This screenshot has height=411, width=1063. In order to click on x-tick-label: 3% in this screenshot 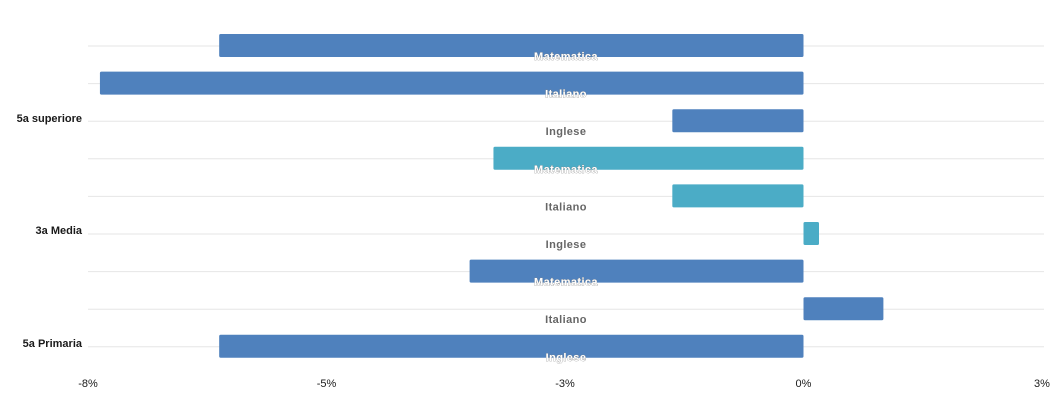, I will do `click(1042, 384)`.